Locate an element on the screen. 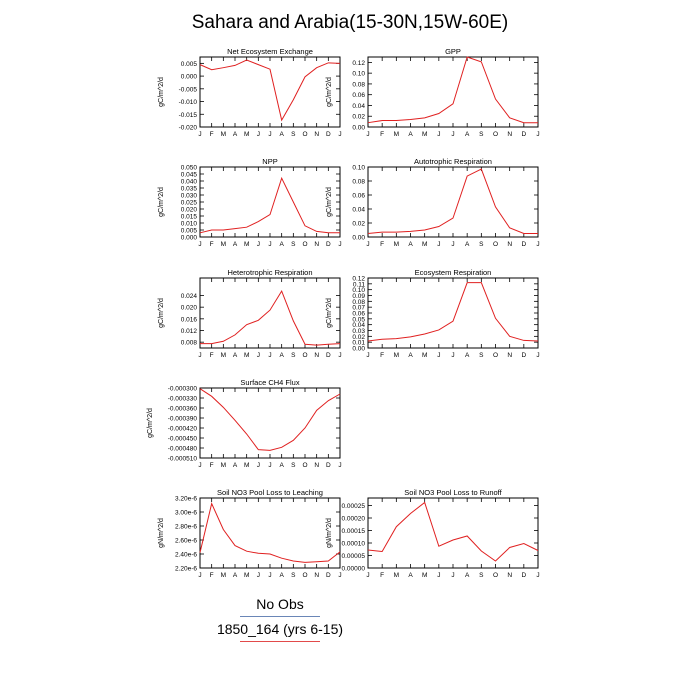 This screenshot has width=700, height=700. y-tick-label: 0.035 is located at coordinates (189, 189).